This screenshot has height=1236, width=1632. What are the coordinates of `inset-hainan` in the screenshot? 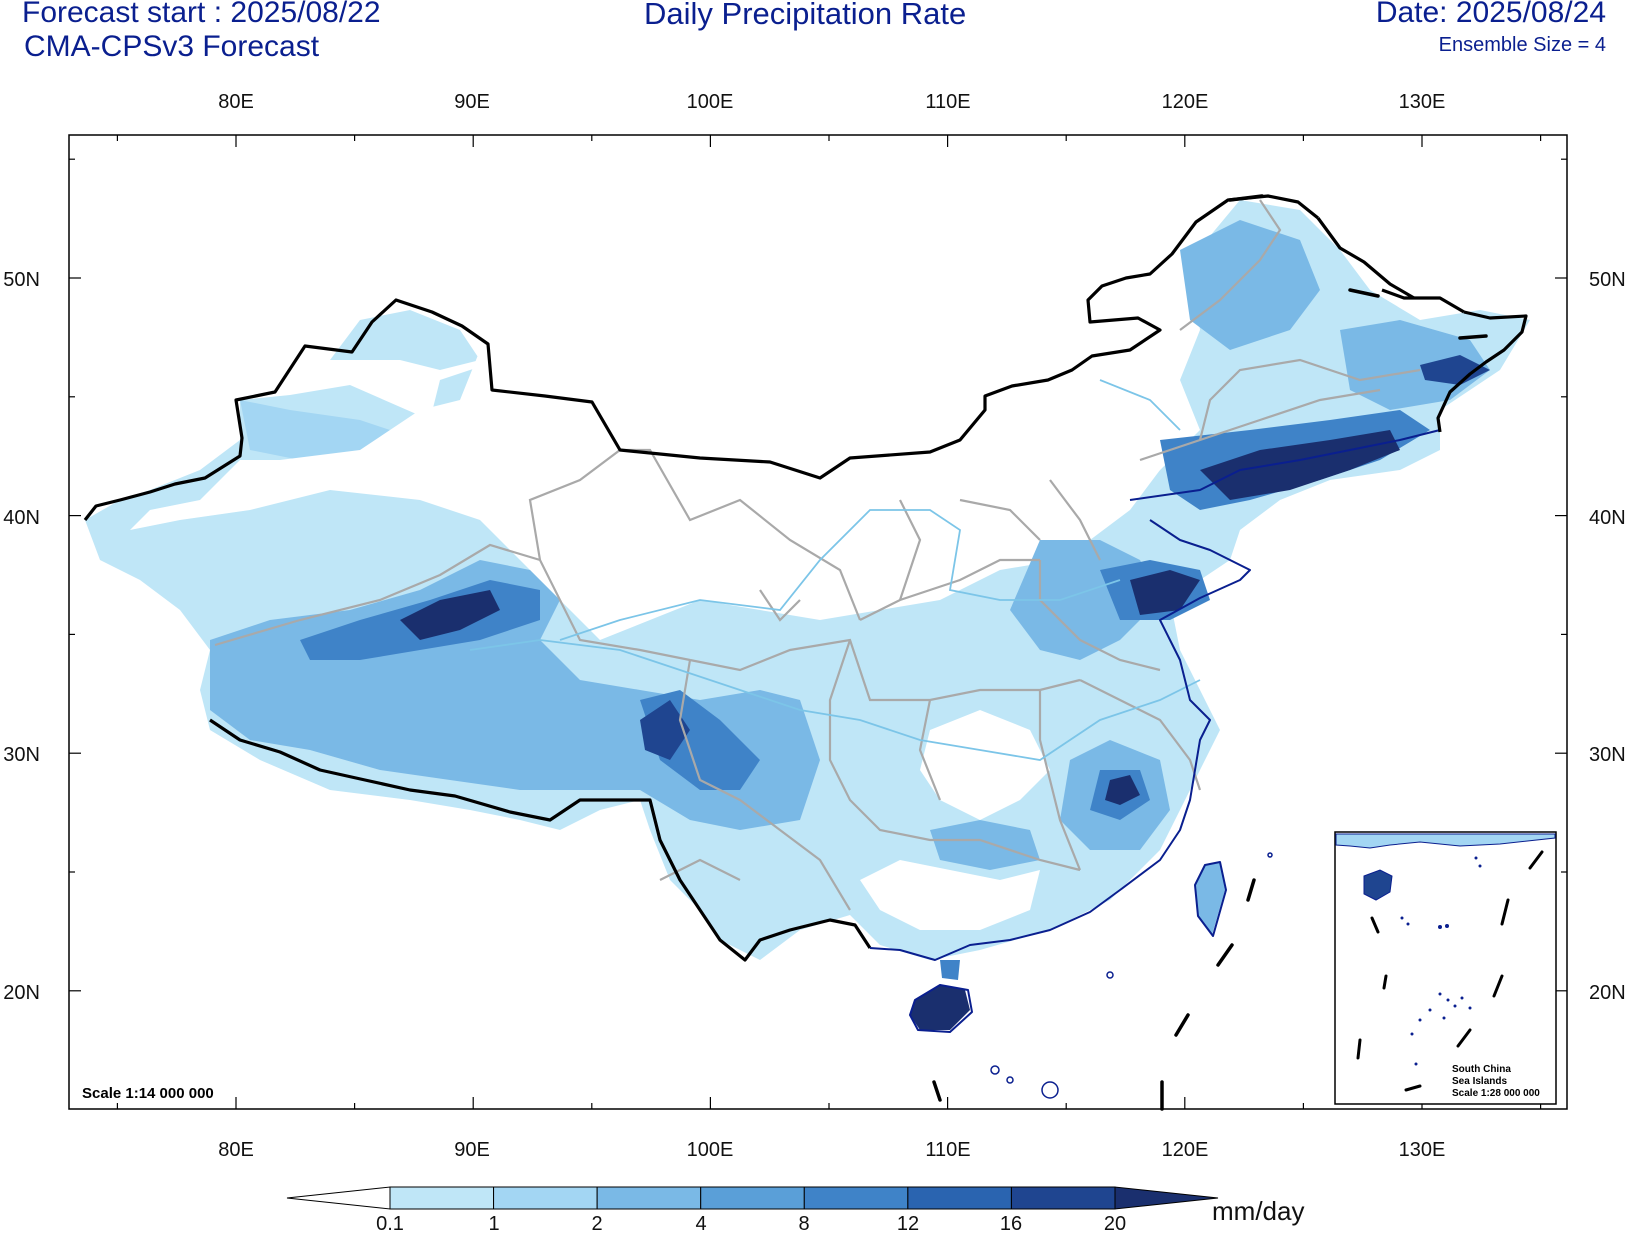 It's located at (1378, 885).